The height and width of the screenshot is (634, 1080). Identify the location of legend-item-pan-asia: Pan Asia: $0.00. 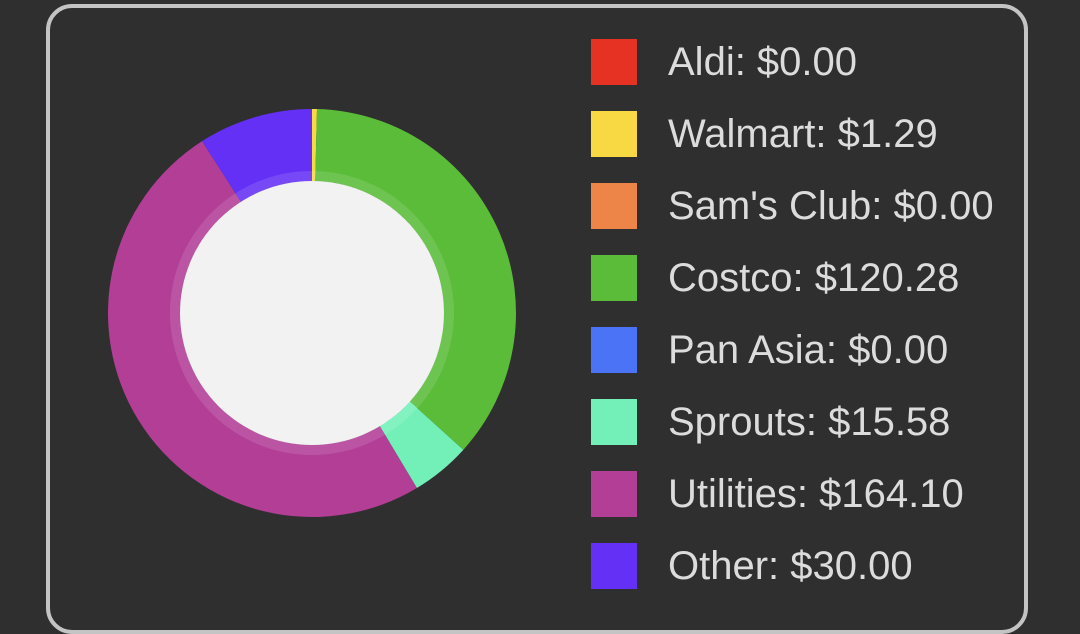
(769, 350).